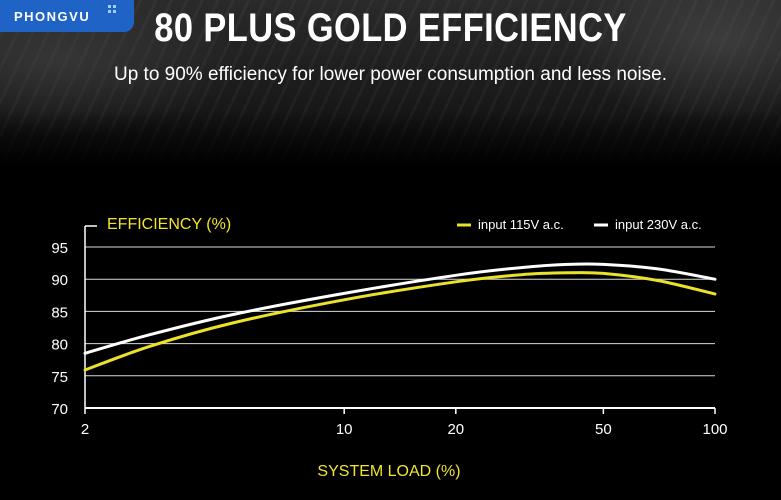  What do you see at coordinates (390, 140) in the screenshot?
I see `hero-fade` at bounding box center [390, 140].